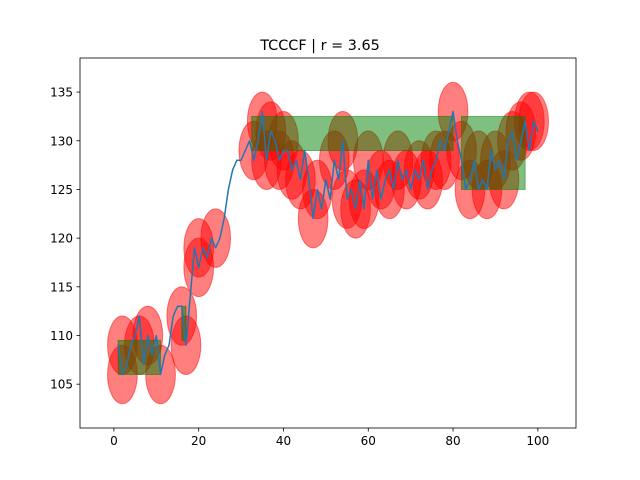 The height and width of the screenshot is (480, 640). Describe the element at coordinates (319, 46) in the screenshot. I see `chart-title: TCCCF | r = 3.65` at that location.